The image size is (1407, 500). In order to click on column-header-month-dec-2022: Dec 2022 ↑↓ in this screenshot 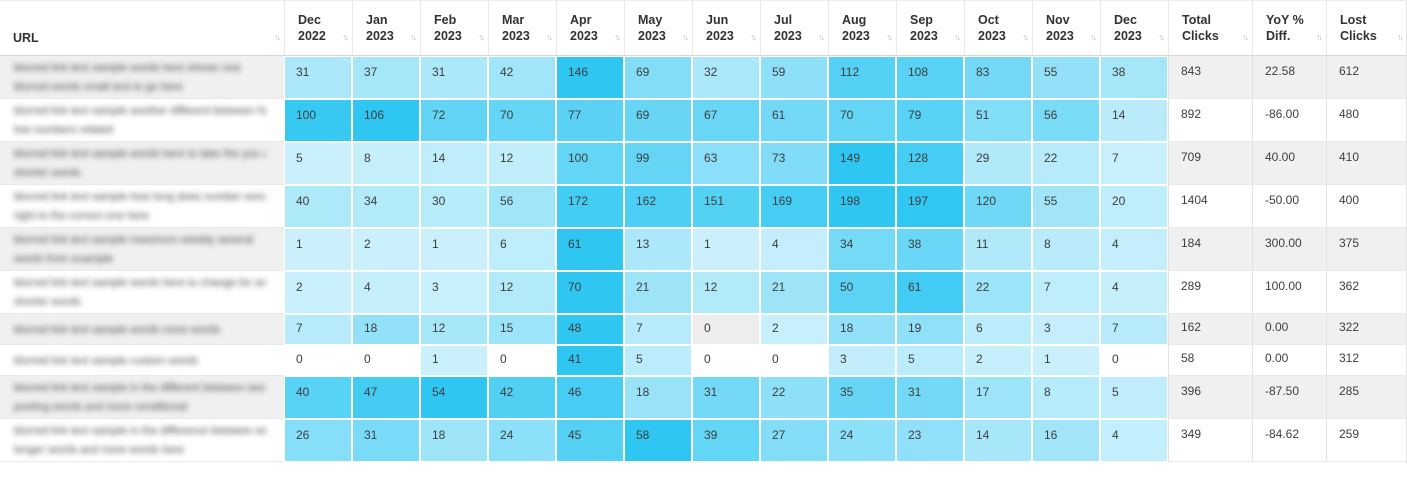, I will do `click(318, 28)`.